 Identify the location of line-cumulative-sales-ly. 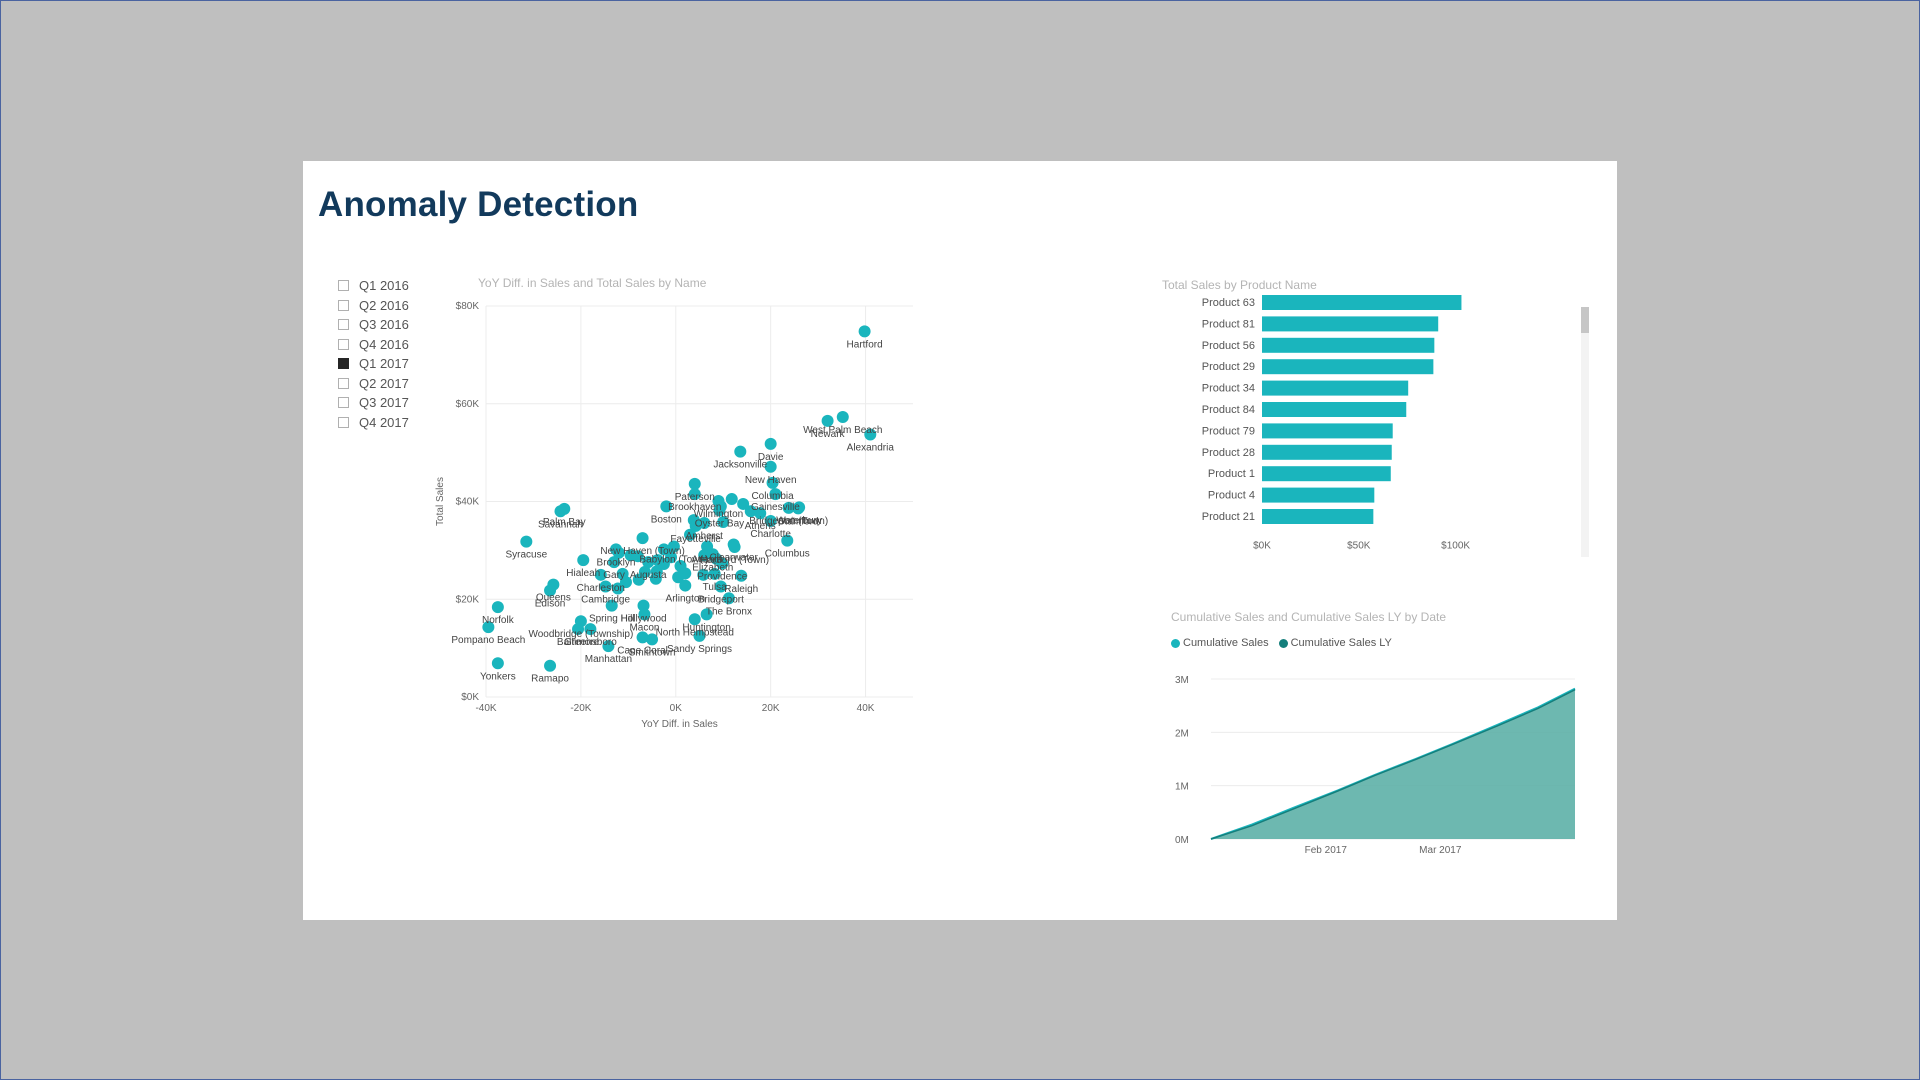
(1393, 764).